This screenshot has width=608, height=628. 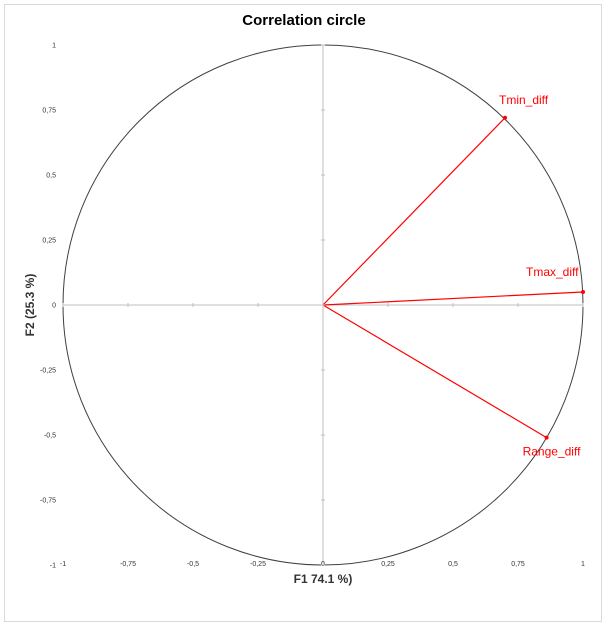 I want to click on vector-range-diff, so click(x=434, y=371).